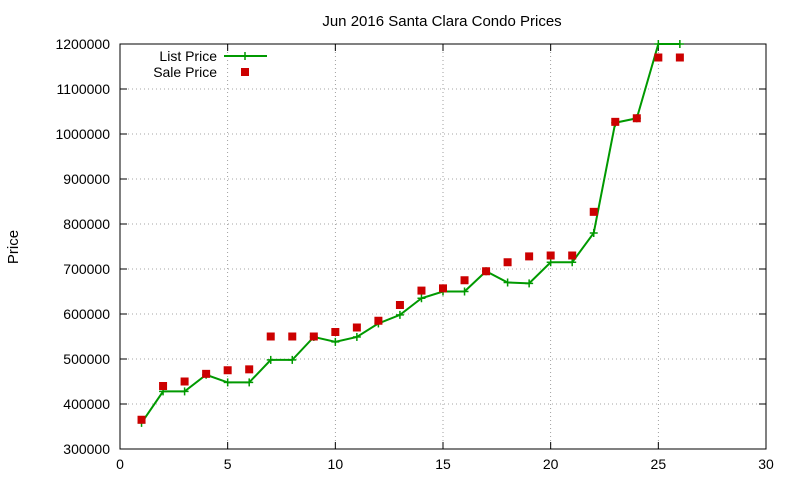 The image size is (800, 485). Describe the element at coordinates (441, 21) in the screenshot. I see `chart-title: Jun 2016 Santa Clara Condo Prices` at that location.